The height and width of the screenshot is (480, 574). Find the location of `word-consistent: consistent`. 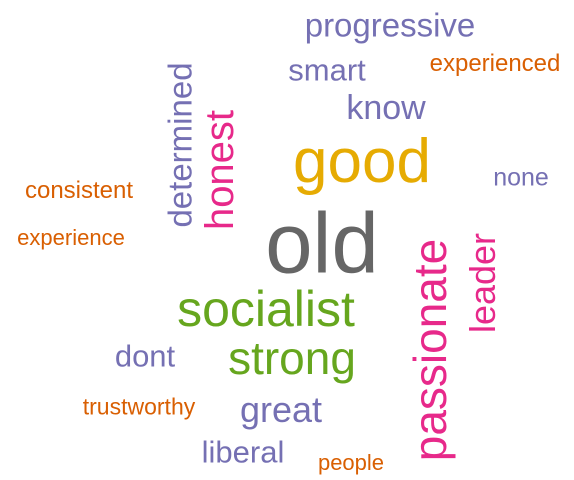

word-consistent: consistent is located at coordinates (79, 190).